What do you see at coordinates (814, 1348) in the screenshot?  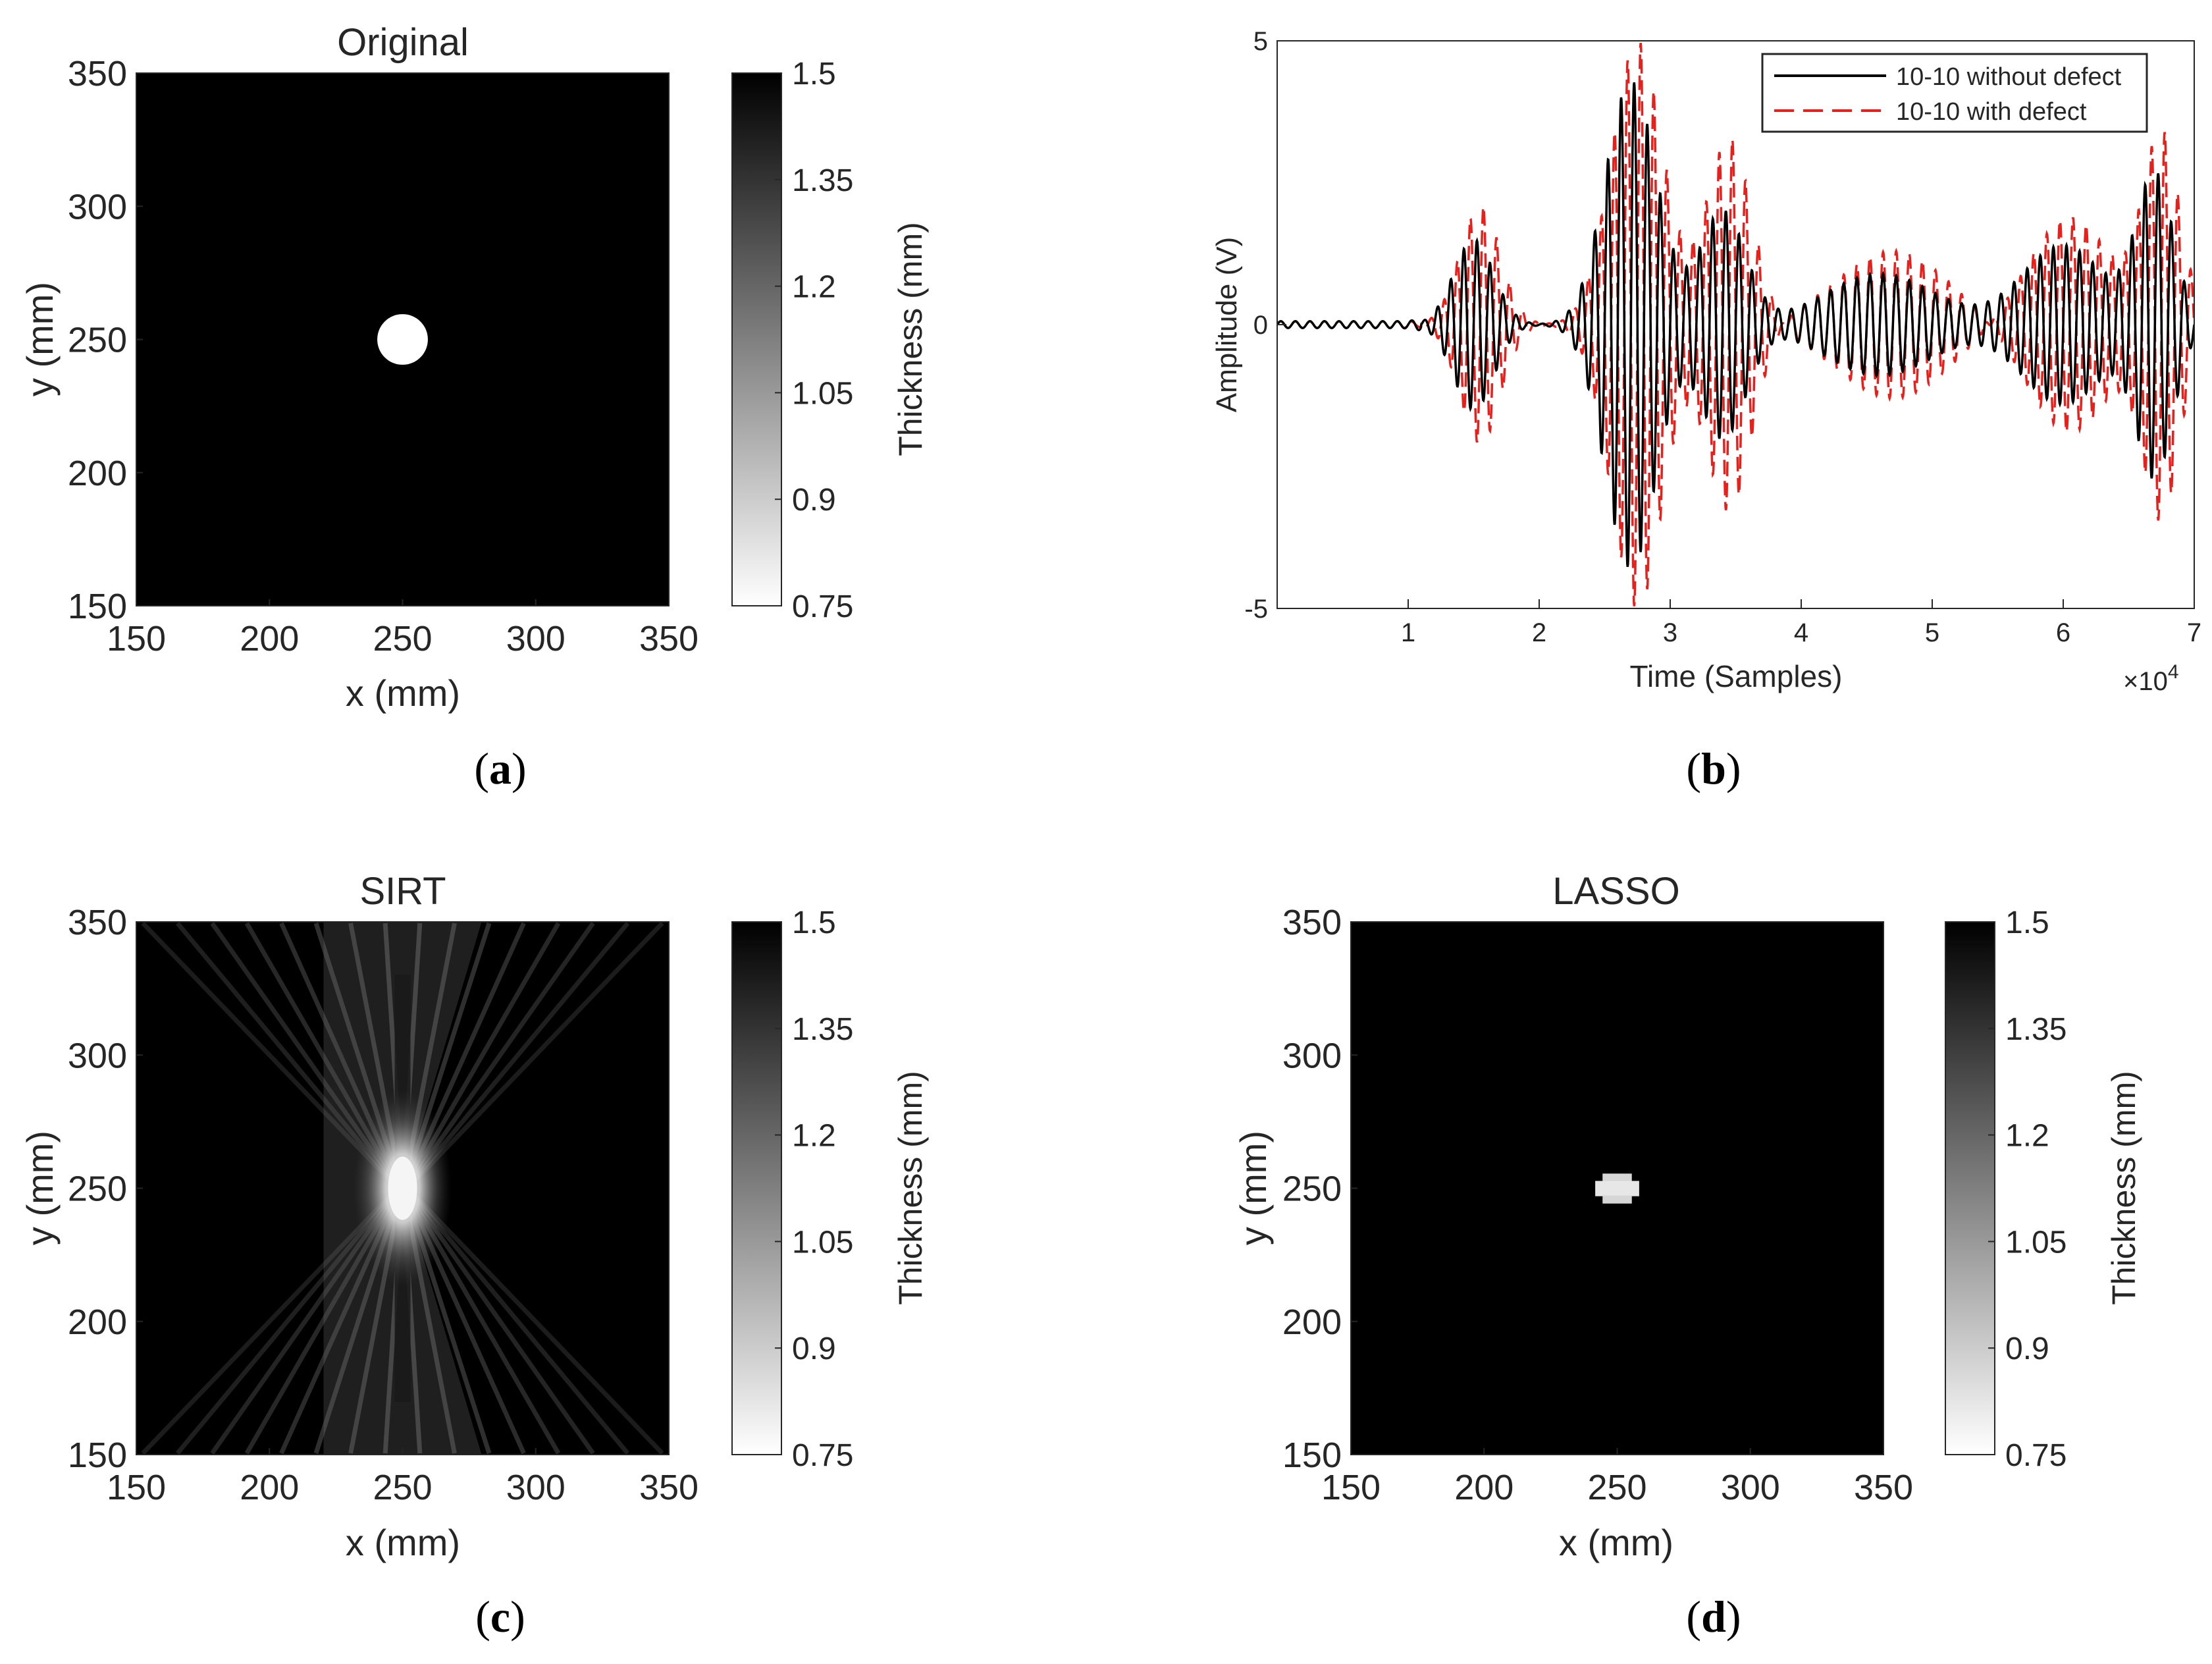 I see `c-colorbar-tick-label: 0.9` at bounding box center [814, 1348].